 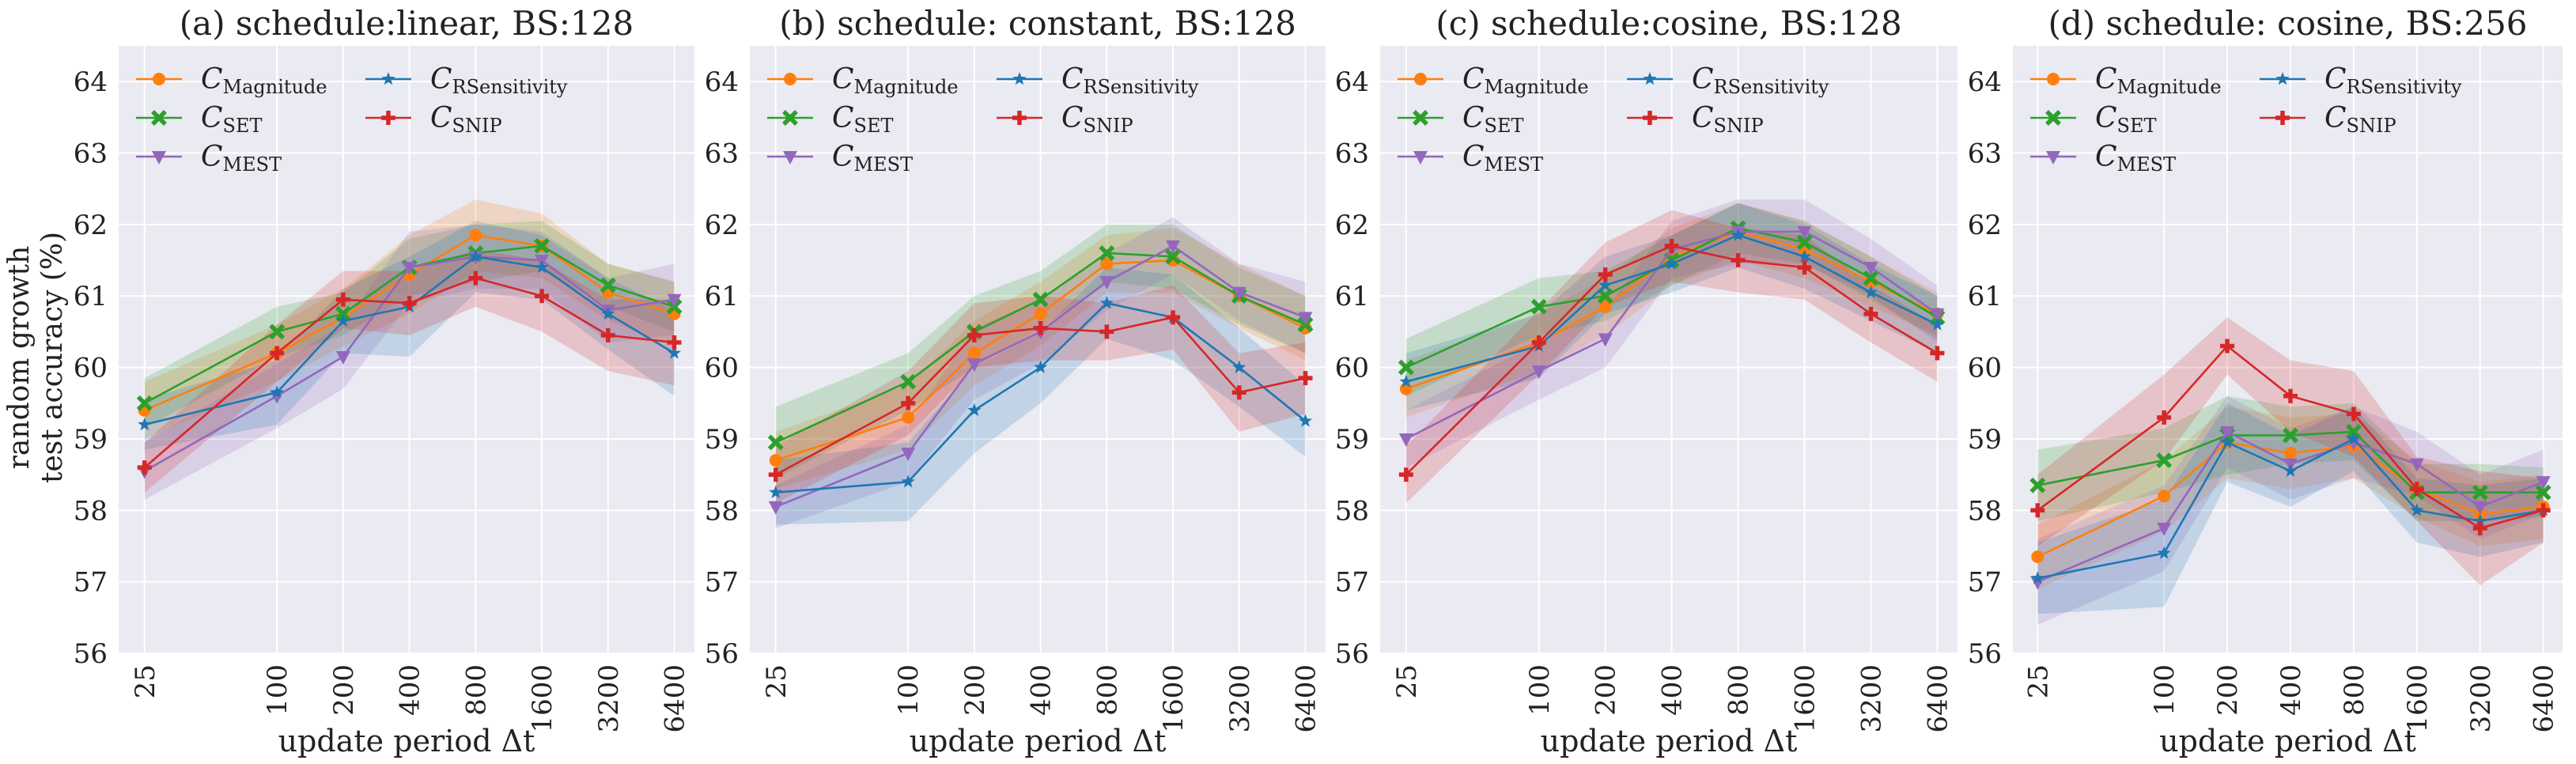 What do you see at coordinates (159, 79) in the screenshot?
I see `legend-marker-magnitude` at bounding box center [159, 79].